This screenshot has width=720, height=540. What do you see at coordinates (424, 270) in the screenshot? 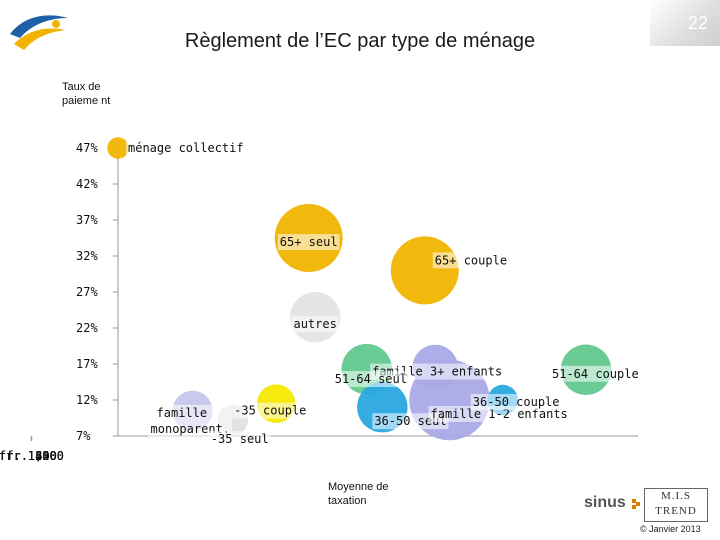
I see `bubble-65-couple` at bounding box center [424, 270].